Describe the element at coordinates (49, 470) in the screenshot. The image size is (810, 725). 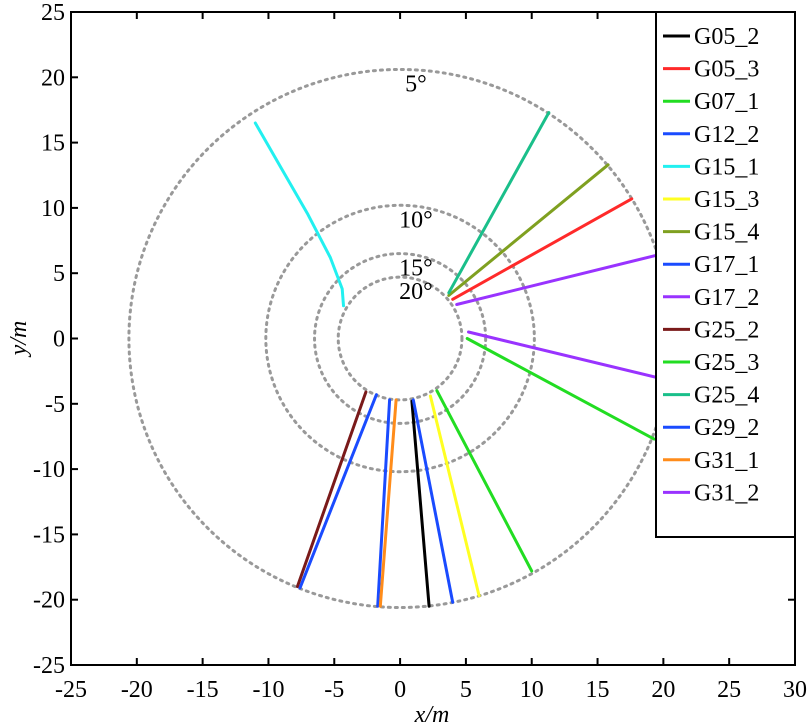
I see `y-tick-label: -10` at that location.